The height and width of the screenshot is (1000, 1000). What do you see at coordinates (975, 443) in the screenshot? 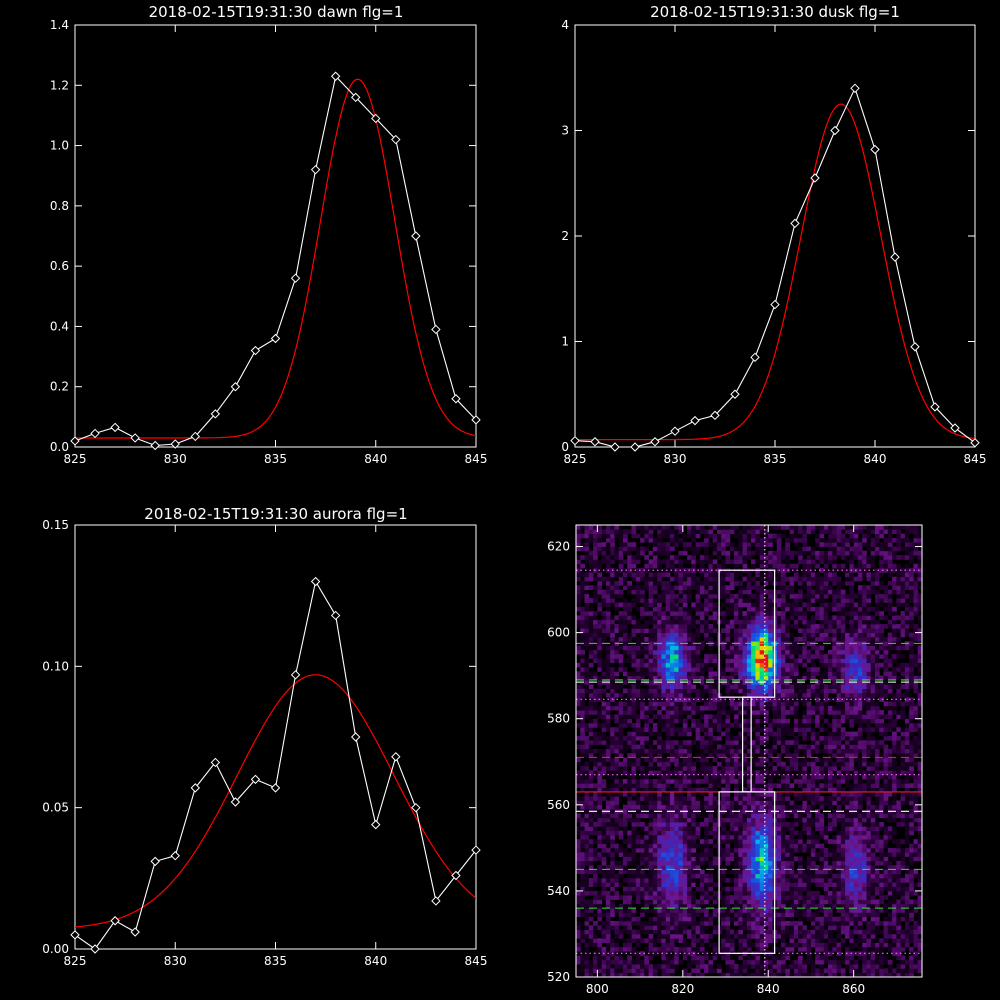
I see `dusk-data-point` at bounding box center [975, 443].